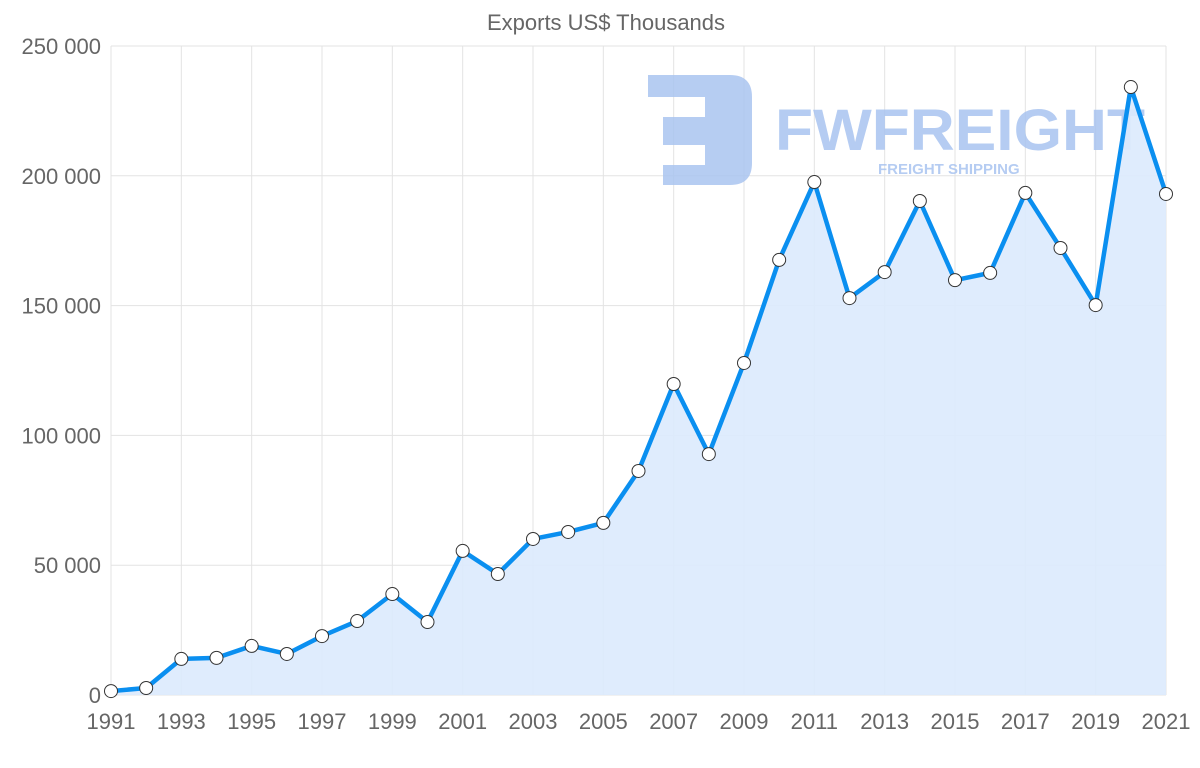 This screenshot has width=1200, height=768. I want to click on y-tick-label: 250 000, so click(61, 46).